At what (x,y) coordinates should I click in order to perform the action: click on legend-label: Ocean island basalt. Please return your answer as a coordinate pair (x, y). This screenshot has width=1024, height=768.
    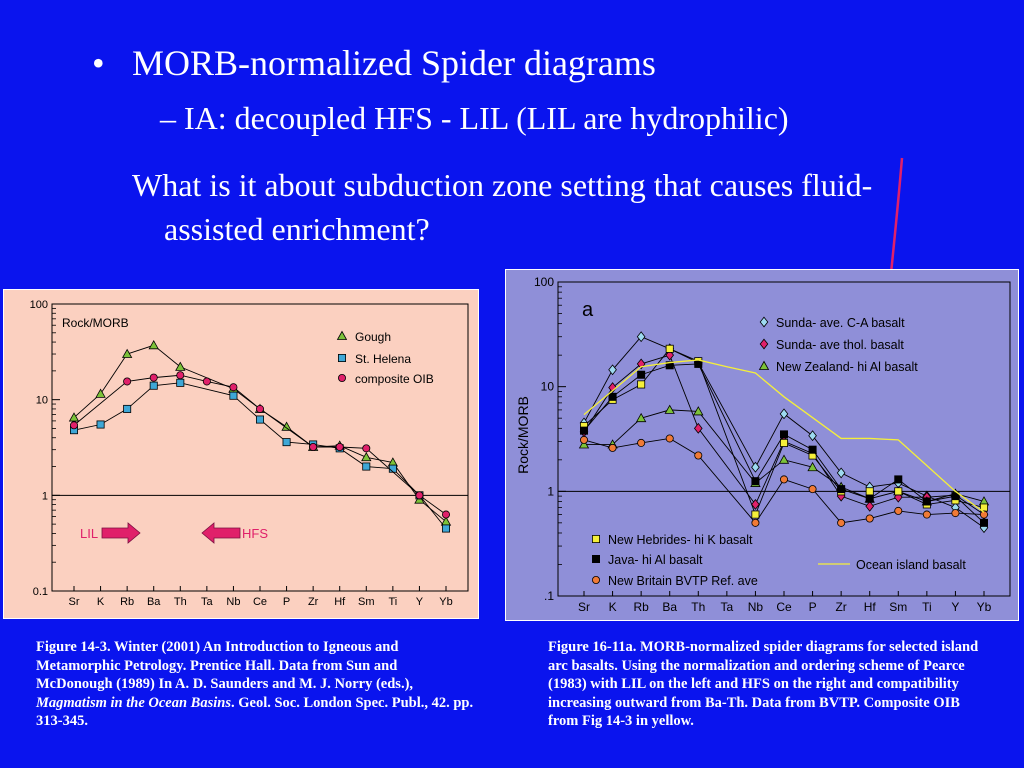
    Looking at the image, I should click on (911, 565).